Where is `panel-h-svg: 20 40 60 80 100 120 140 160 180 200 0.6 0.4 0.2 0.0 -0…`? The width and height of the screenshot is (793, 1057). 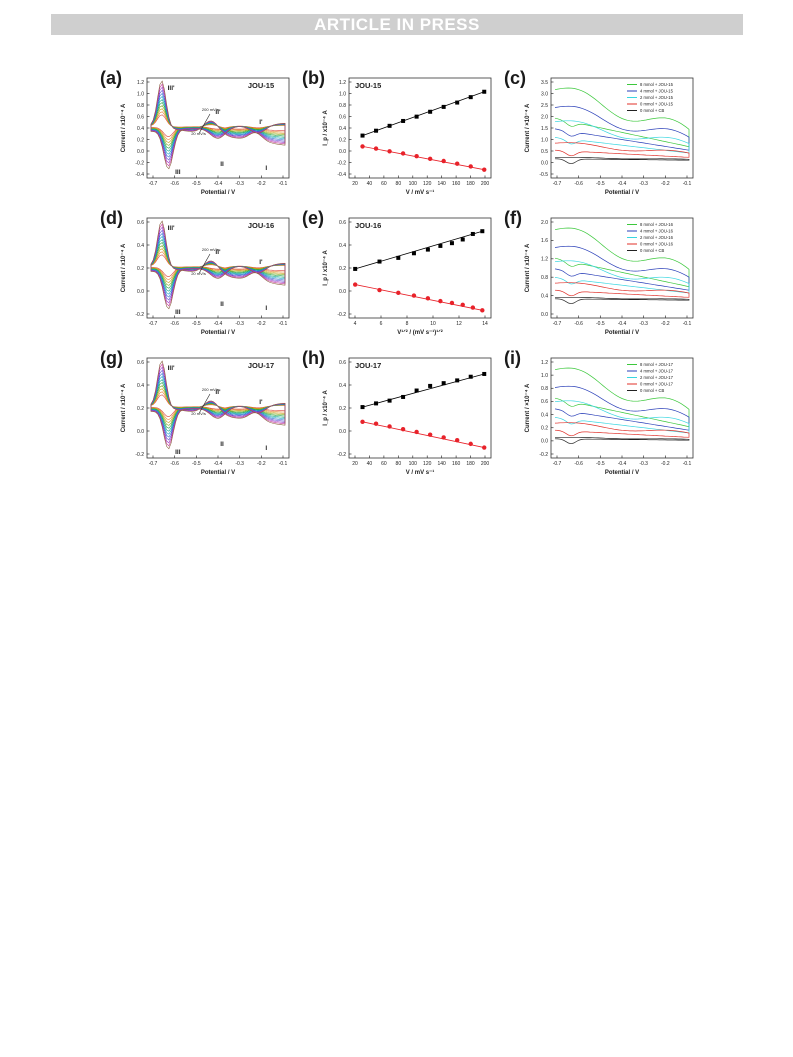 panel-h-svg: 20 40 60 80 100 120 140 160 180 200 0.6 0.4 0.2 0.0 -0… is located at coordinates (407, 416).